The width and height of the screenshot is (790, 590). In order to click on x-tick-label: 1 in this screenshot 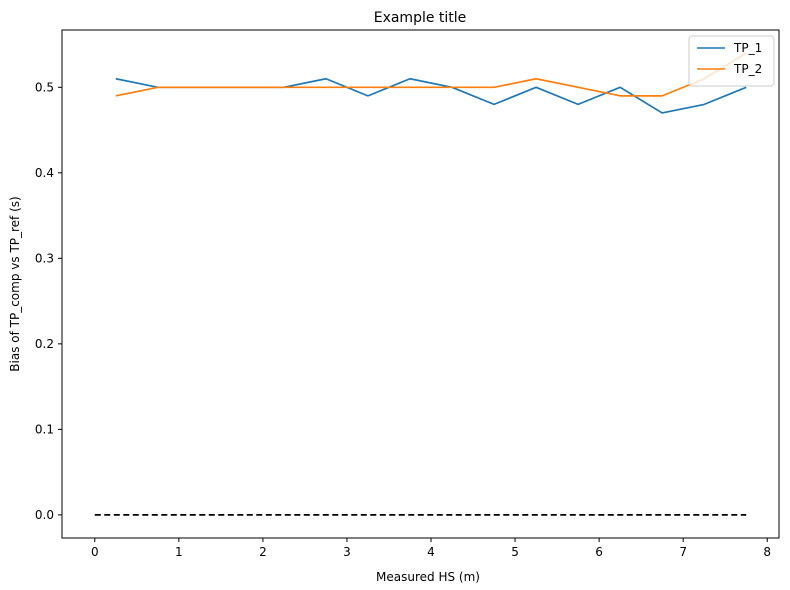, I will do `click(179, 552)`.